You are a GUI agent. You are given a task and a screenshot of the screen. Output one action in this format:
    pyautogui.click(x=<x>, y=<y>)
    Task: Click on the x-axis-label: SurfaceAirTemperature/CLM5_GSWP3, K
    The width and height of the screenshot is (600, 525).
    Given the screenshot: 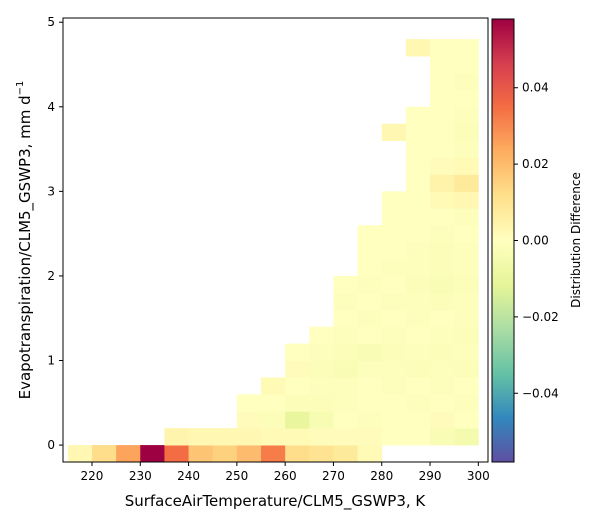 What is the action you would take?
    pyautogui.click(x=276, y=501)
    